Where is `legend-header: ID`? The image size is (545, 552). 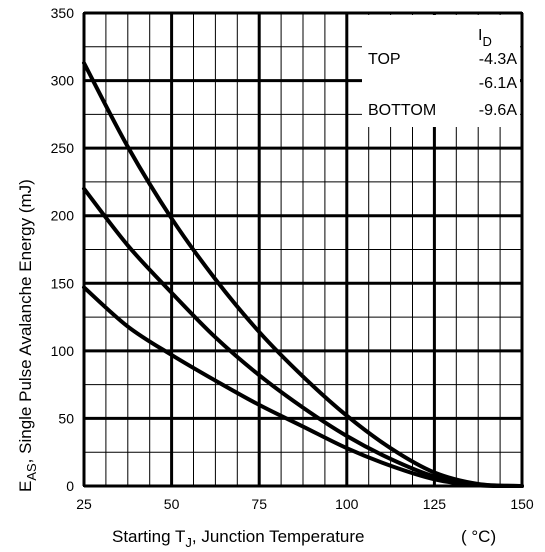 legend-header: ID is located at coordinates (485, 38).